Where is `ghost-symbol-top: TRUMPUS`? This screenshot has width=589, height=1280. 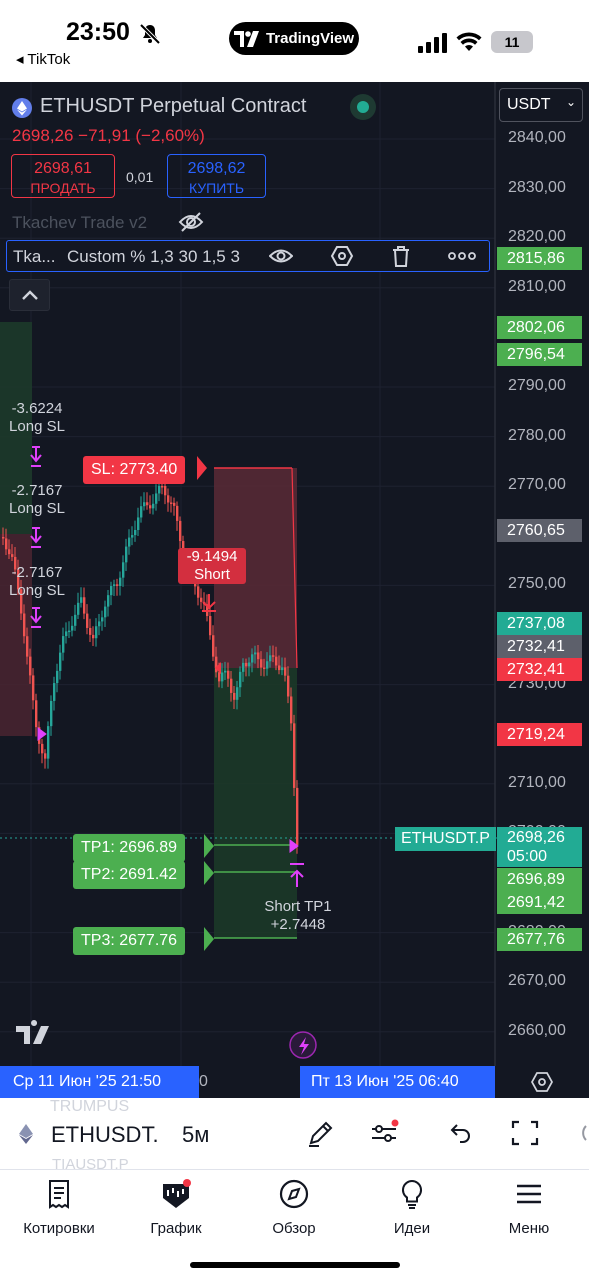 ghost-symbol-top: TRUMPUS is located at coordinates (90, 1106).